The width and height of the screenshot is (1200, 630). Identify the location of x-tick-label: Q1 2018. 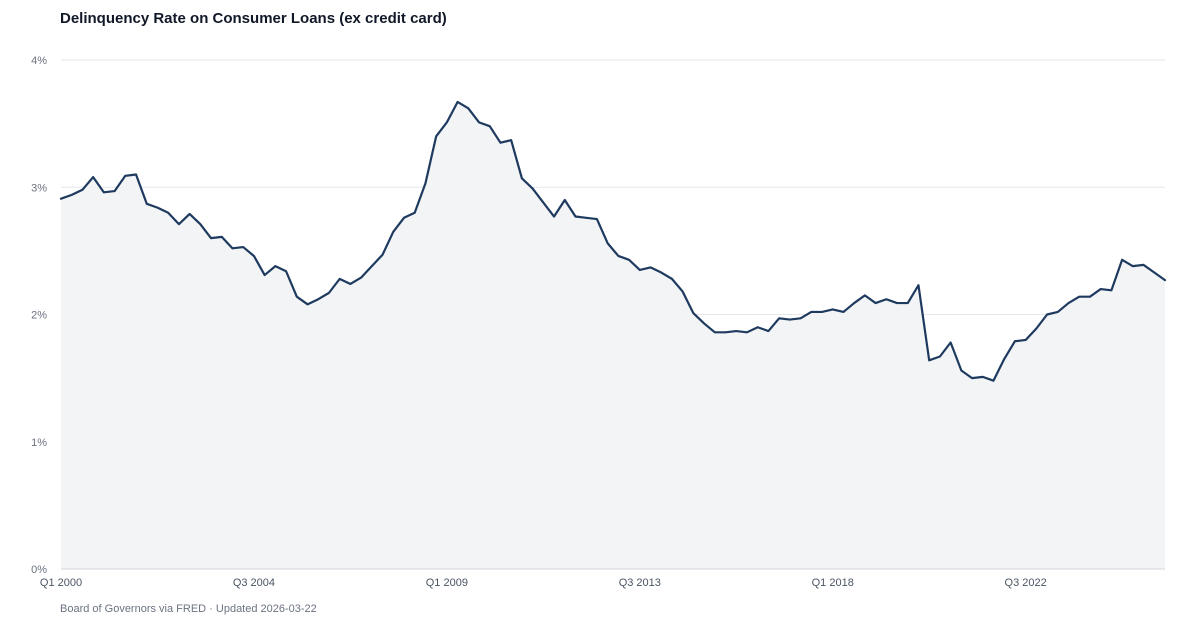
(833, 583).